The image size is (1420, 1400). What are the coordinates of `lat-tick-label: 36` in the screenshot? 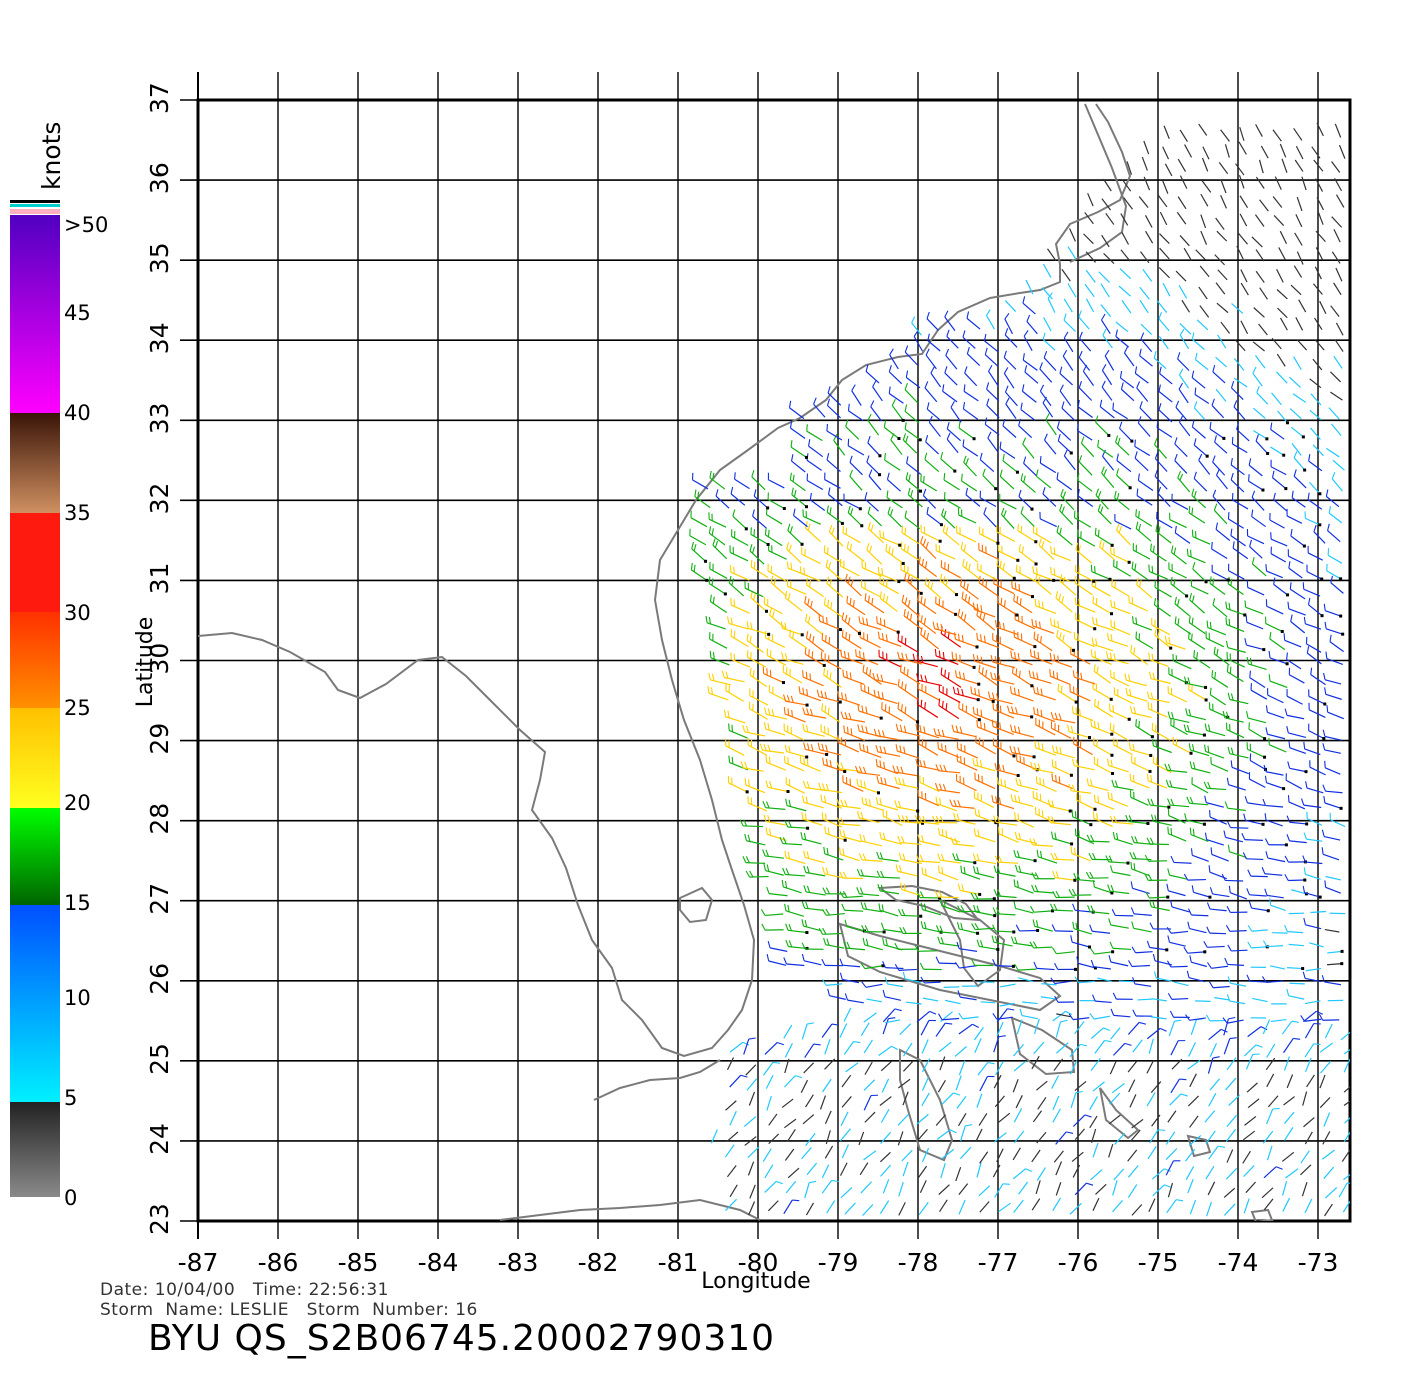 It's located at (159, 178).